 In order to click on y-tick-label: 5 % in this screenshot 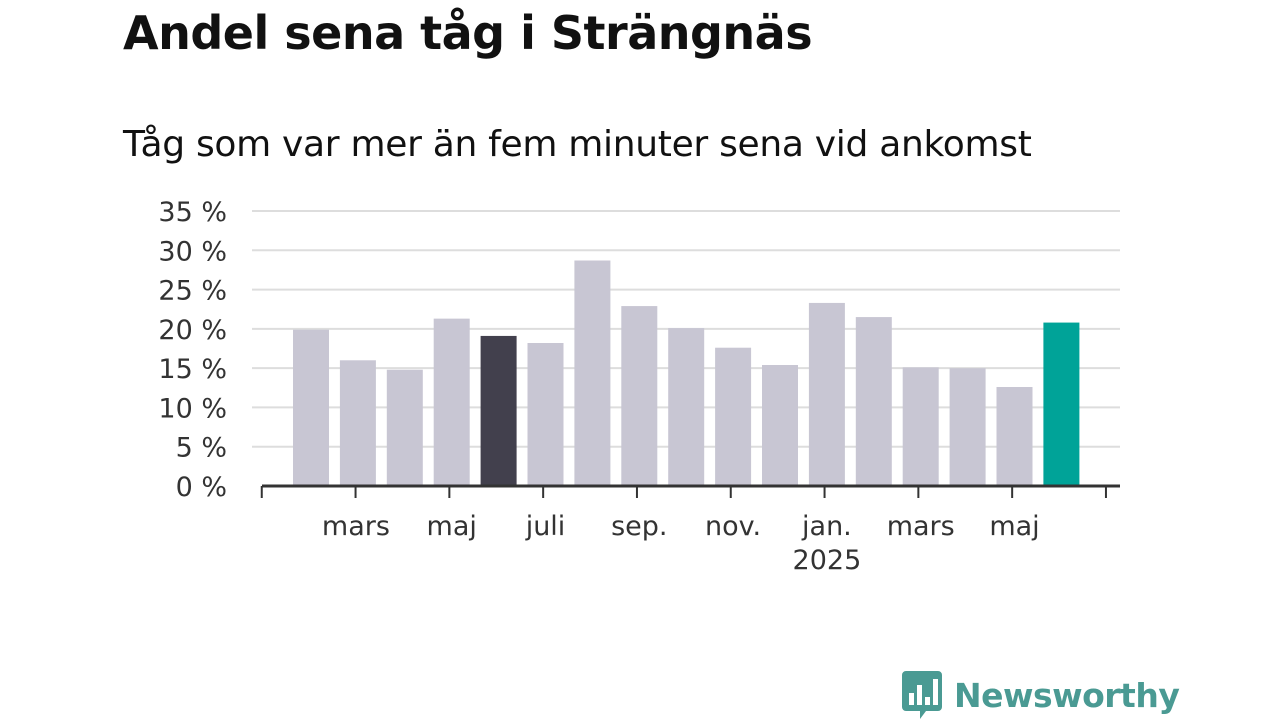, I will do `click(201, 448)`.